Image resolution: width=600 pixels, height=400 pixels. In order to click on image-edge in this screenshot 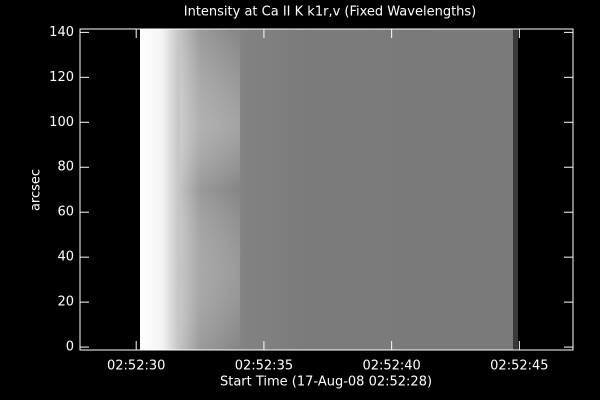, I will do `click(515, 189)`.